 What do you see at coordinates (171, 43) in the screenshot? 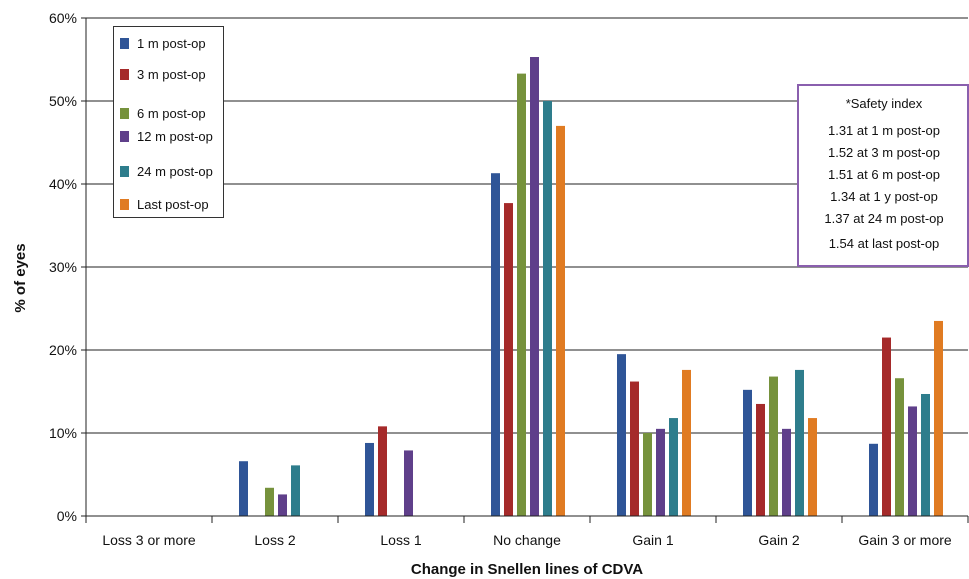
I see `legend-label-1m: 1 m post-op` at bounding box center [171, 43].